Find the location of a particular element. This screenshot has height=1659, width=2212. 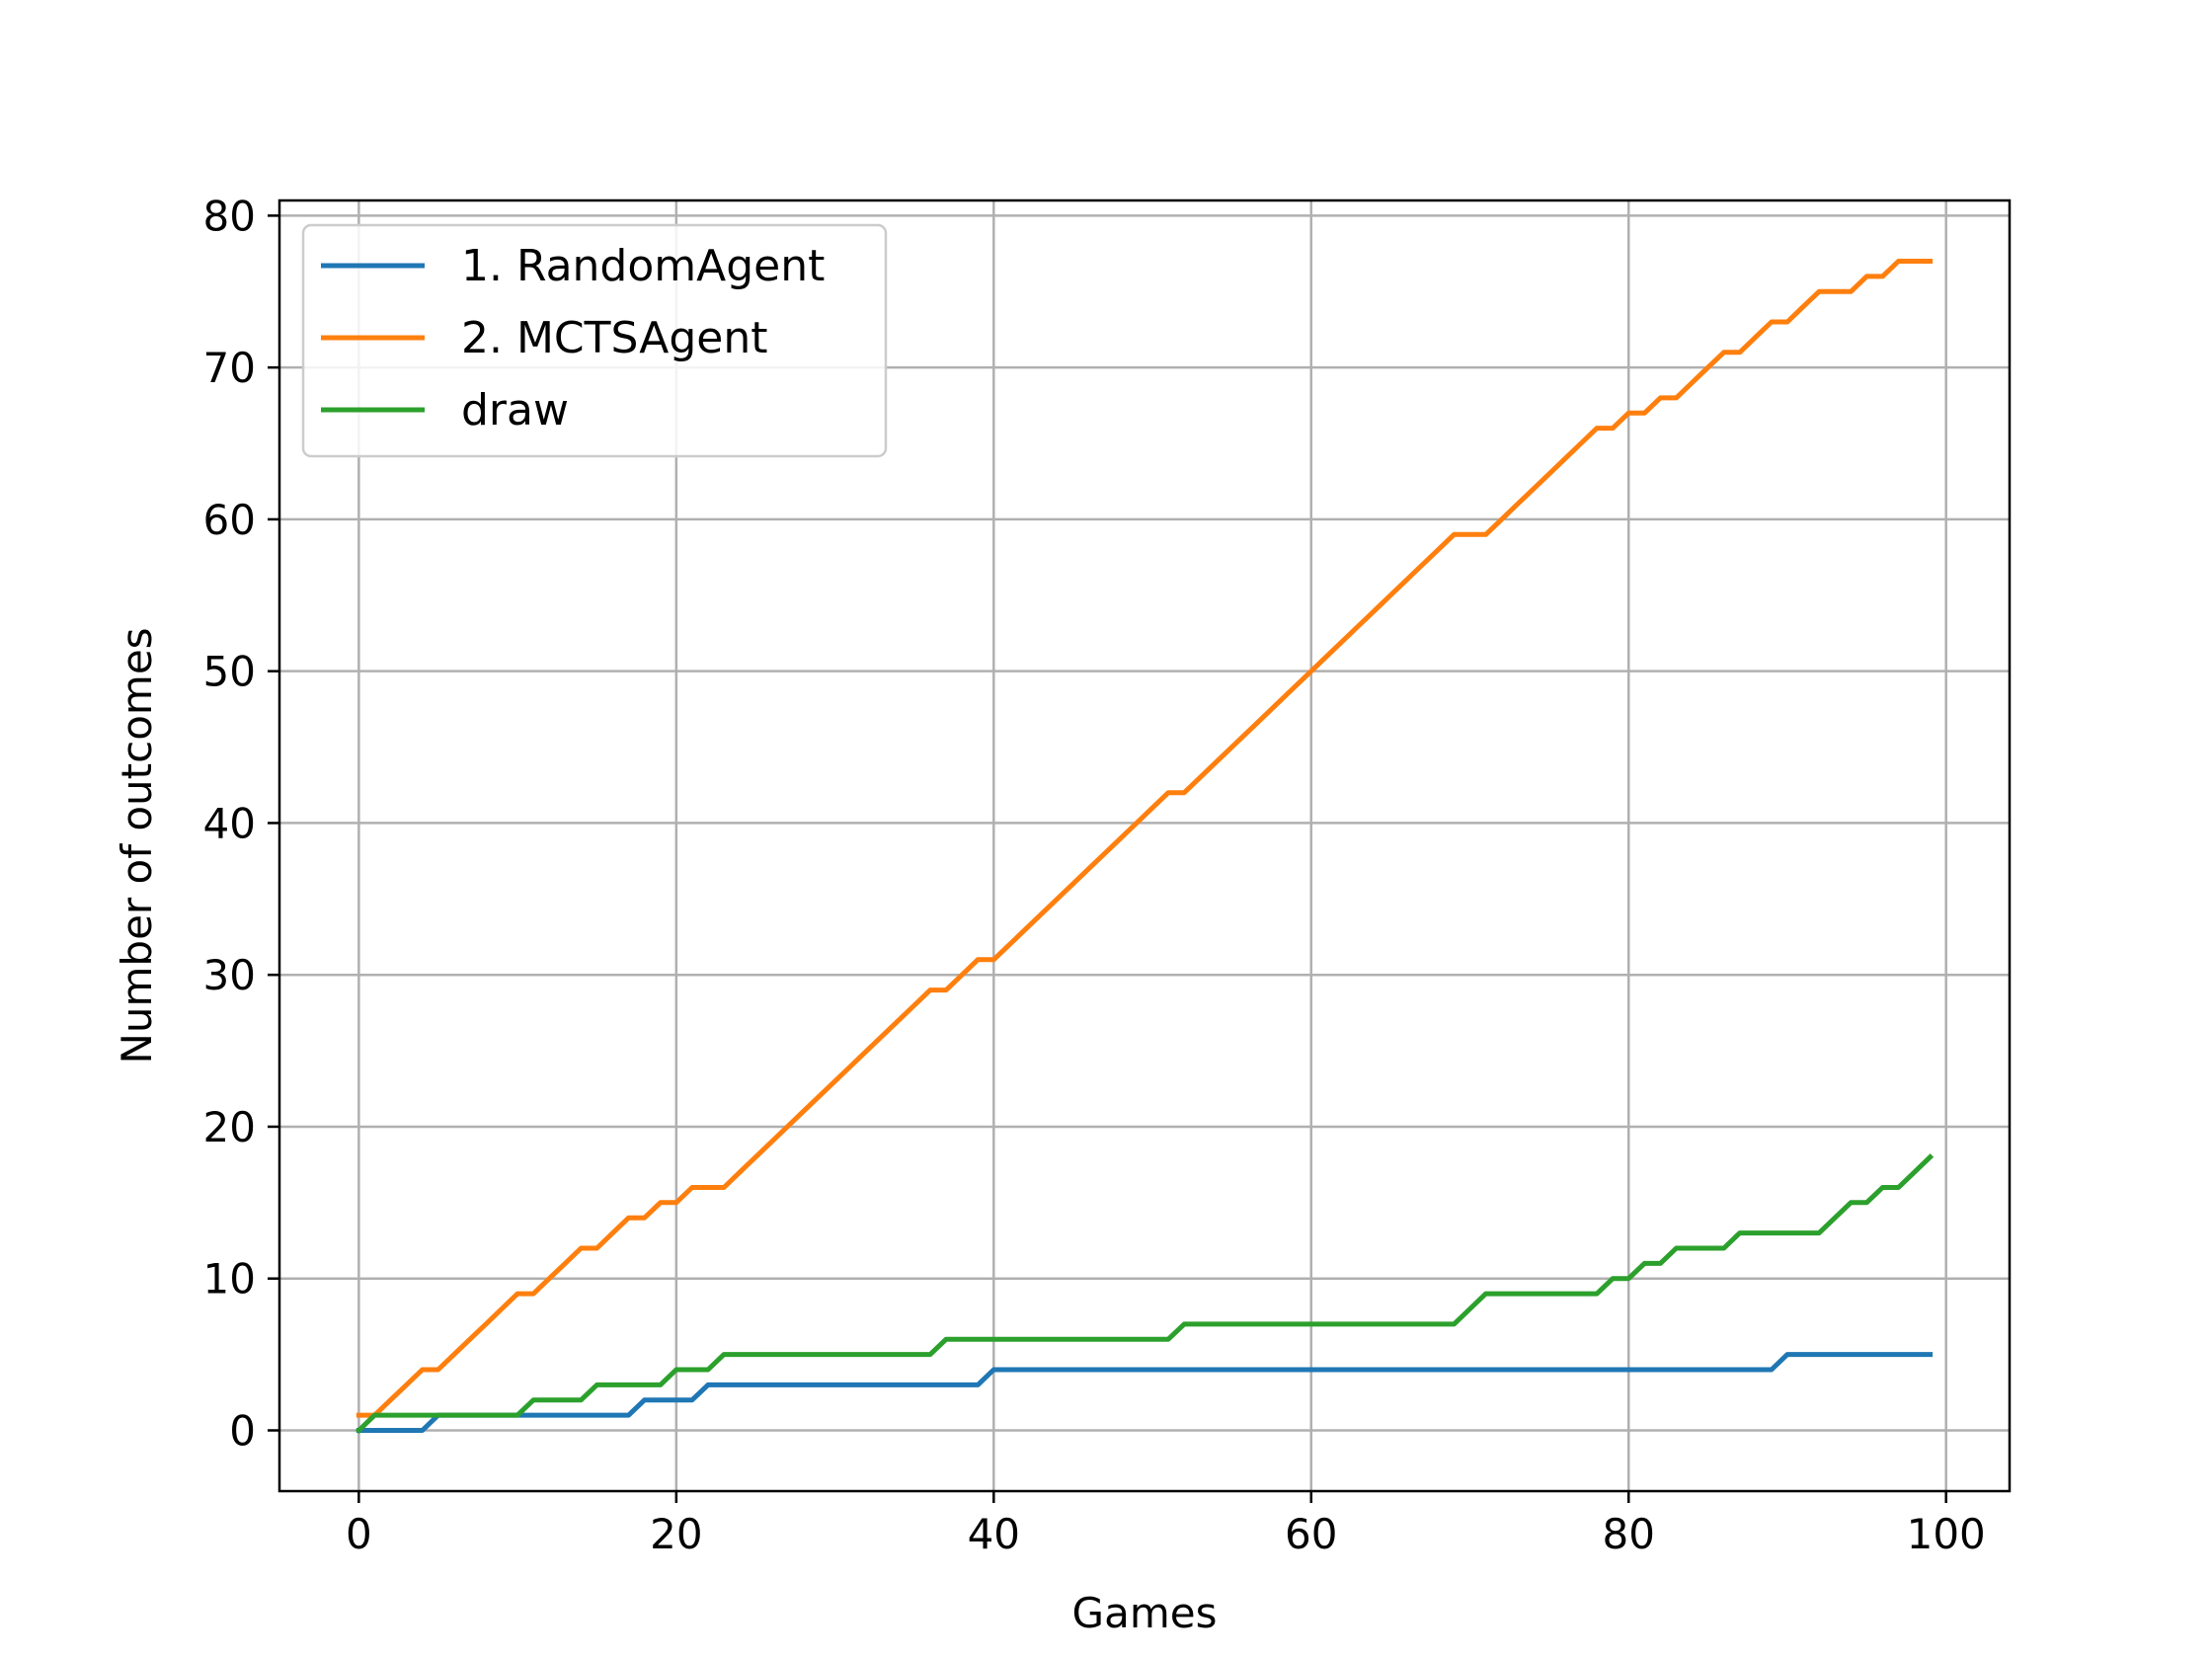

x-tick-label: 0 is located at coordinates (359, 1534).